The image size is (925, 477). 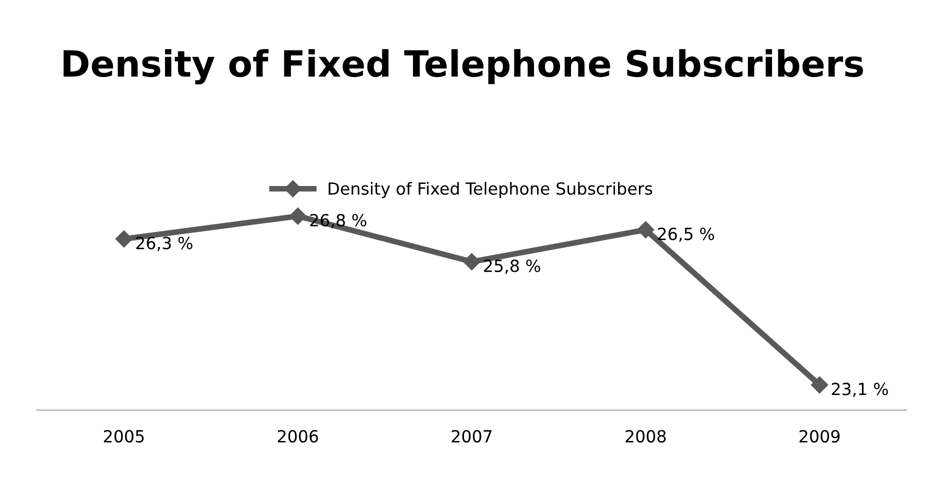 What do you see at coordinates (298, 436) in the screenshot?
I see `x-tick-label: 2006` at bounding box center [298, 436].